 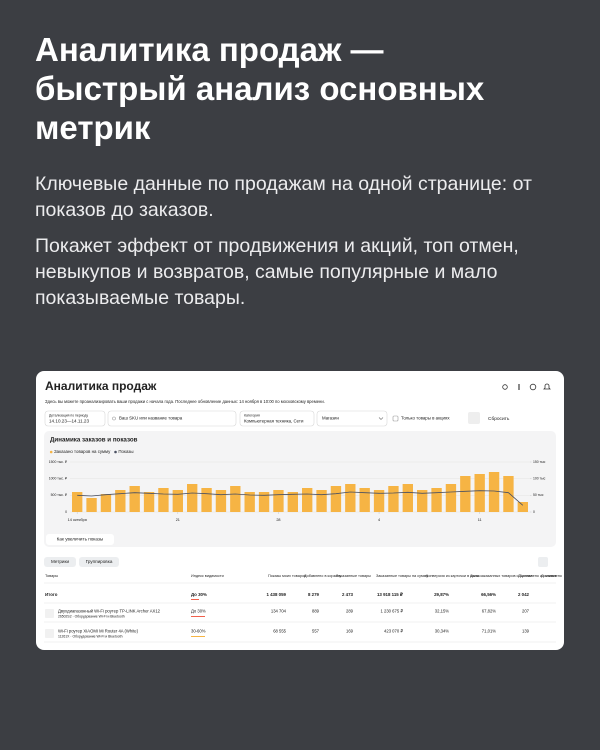 What do you see at coordinates (533, 387) in the screenshot?
I see `help-icon` at bounding box center [533, 387].